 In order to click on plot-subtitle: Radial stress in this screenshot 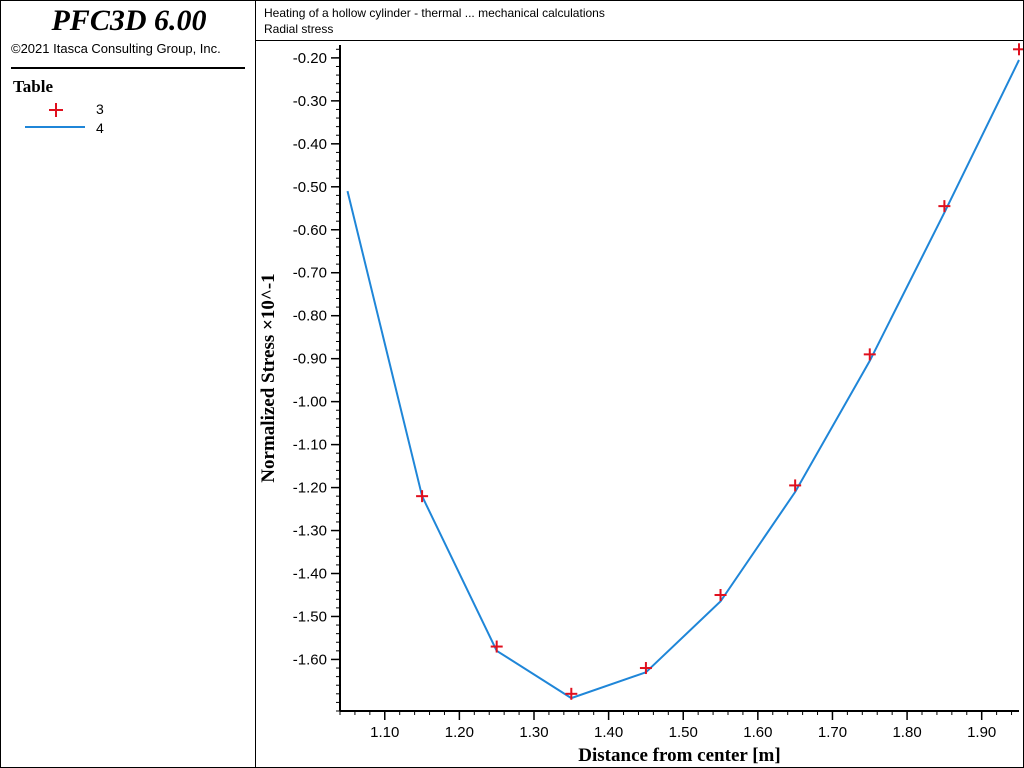, I will do `click(299, 29)`.